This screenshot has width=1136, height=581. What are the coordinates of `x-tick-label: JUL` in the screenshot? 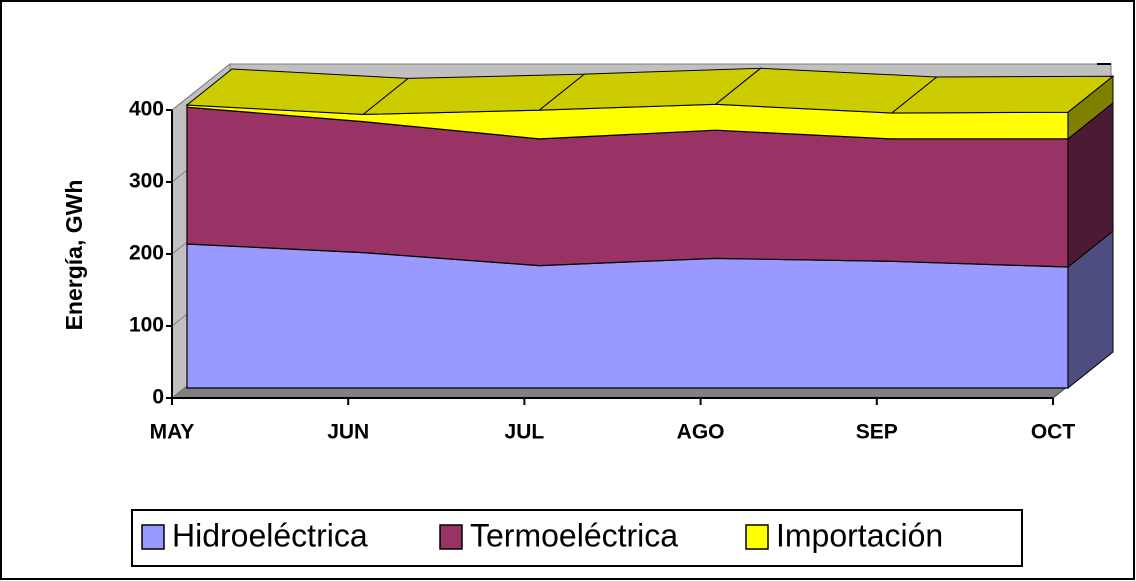 It's located at (525, 432).